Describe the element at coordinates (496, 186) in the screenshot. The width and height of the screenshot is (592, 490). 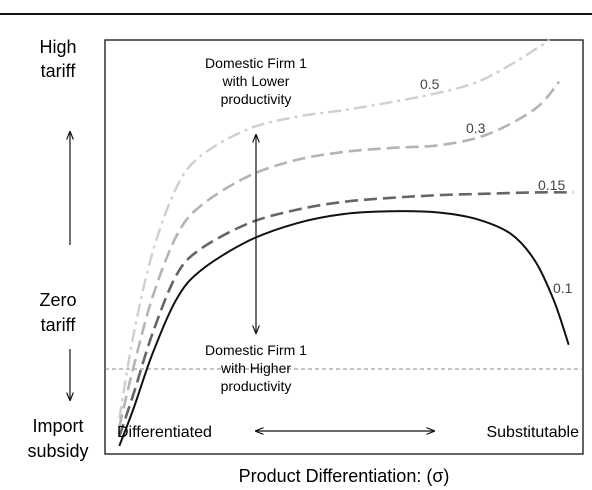
I see `series-label-group: 0.5 0.3 0.15 0.1` at that location.